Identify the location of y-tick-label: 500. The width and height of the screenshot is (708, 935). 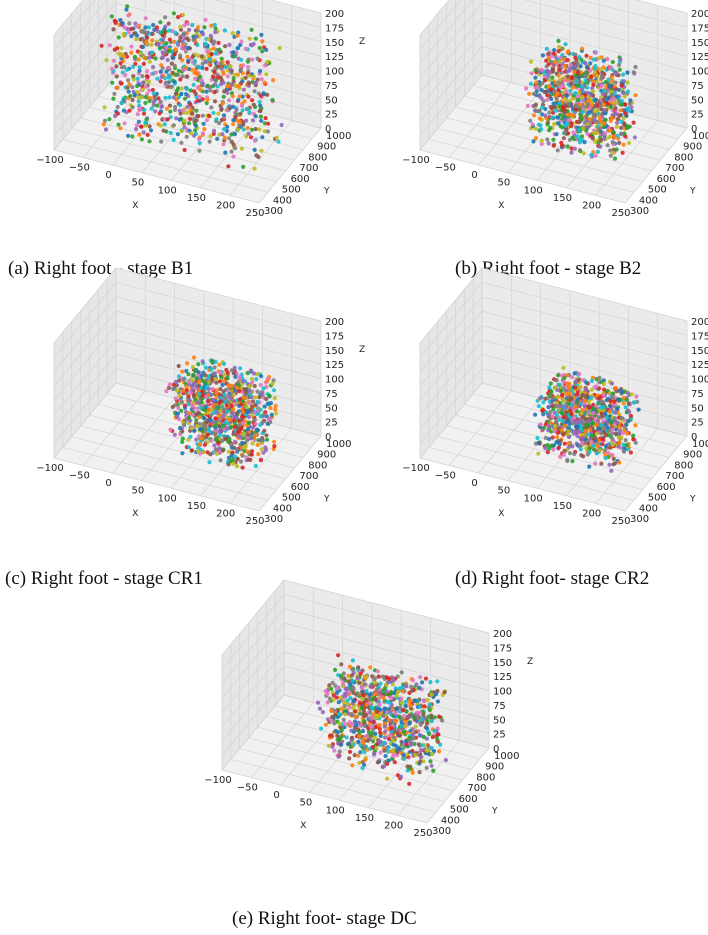
(657, 190).